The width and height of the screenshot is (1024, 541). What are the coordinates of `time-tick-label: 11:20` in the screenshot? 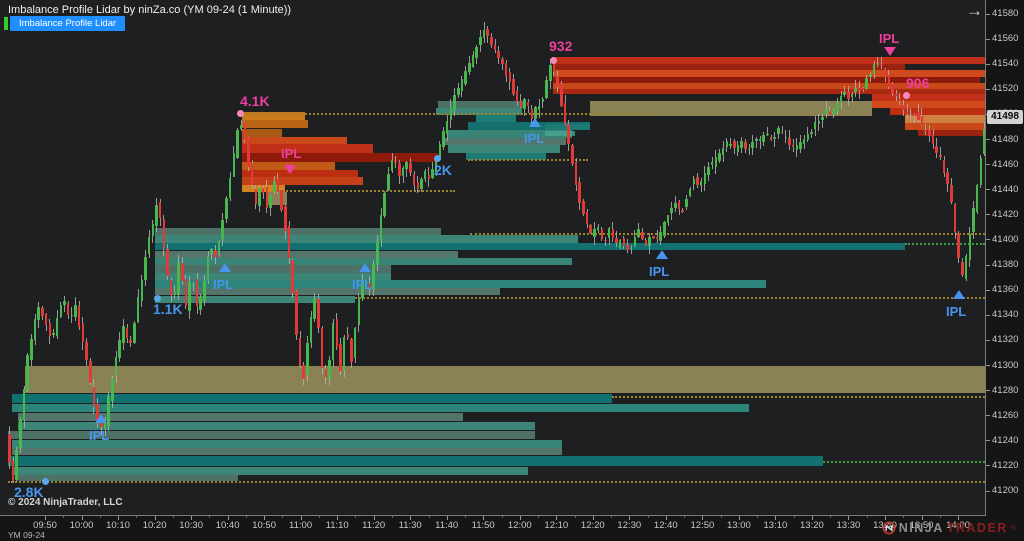 It's located at (374, 525).